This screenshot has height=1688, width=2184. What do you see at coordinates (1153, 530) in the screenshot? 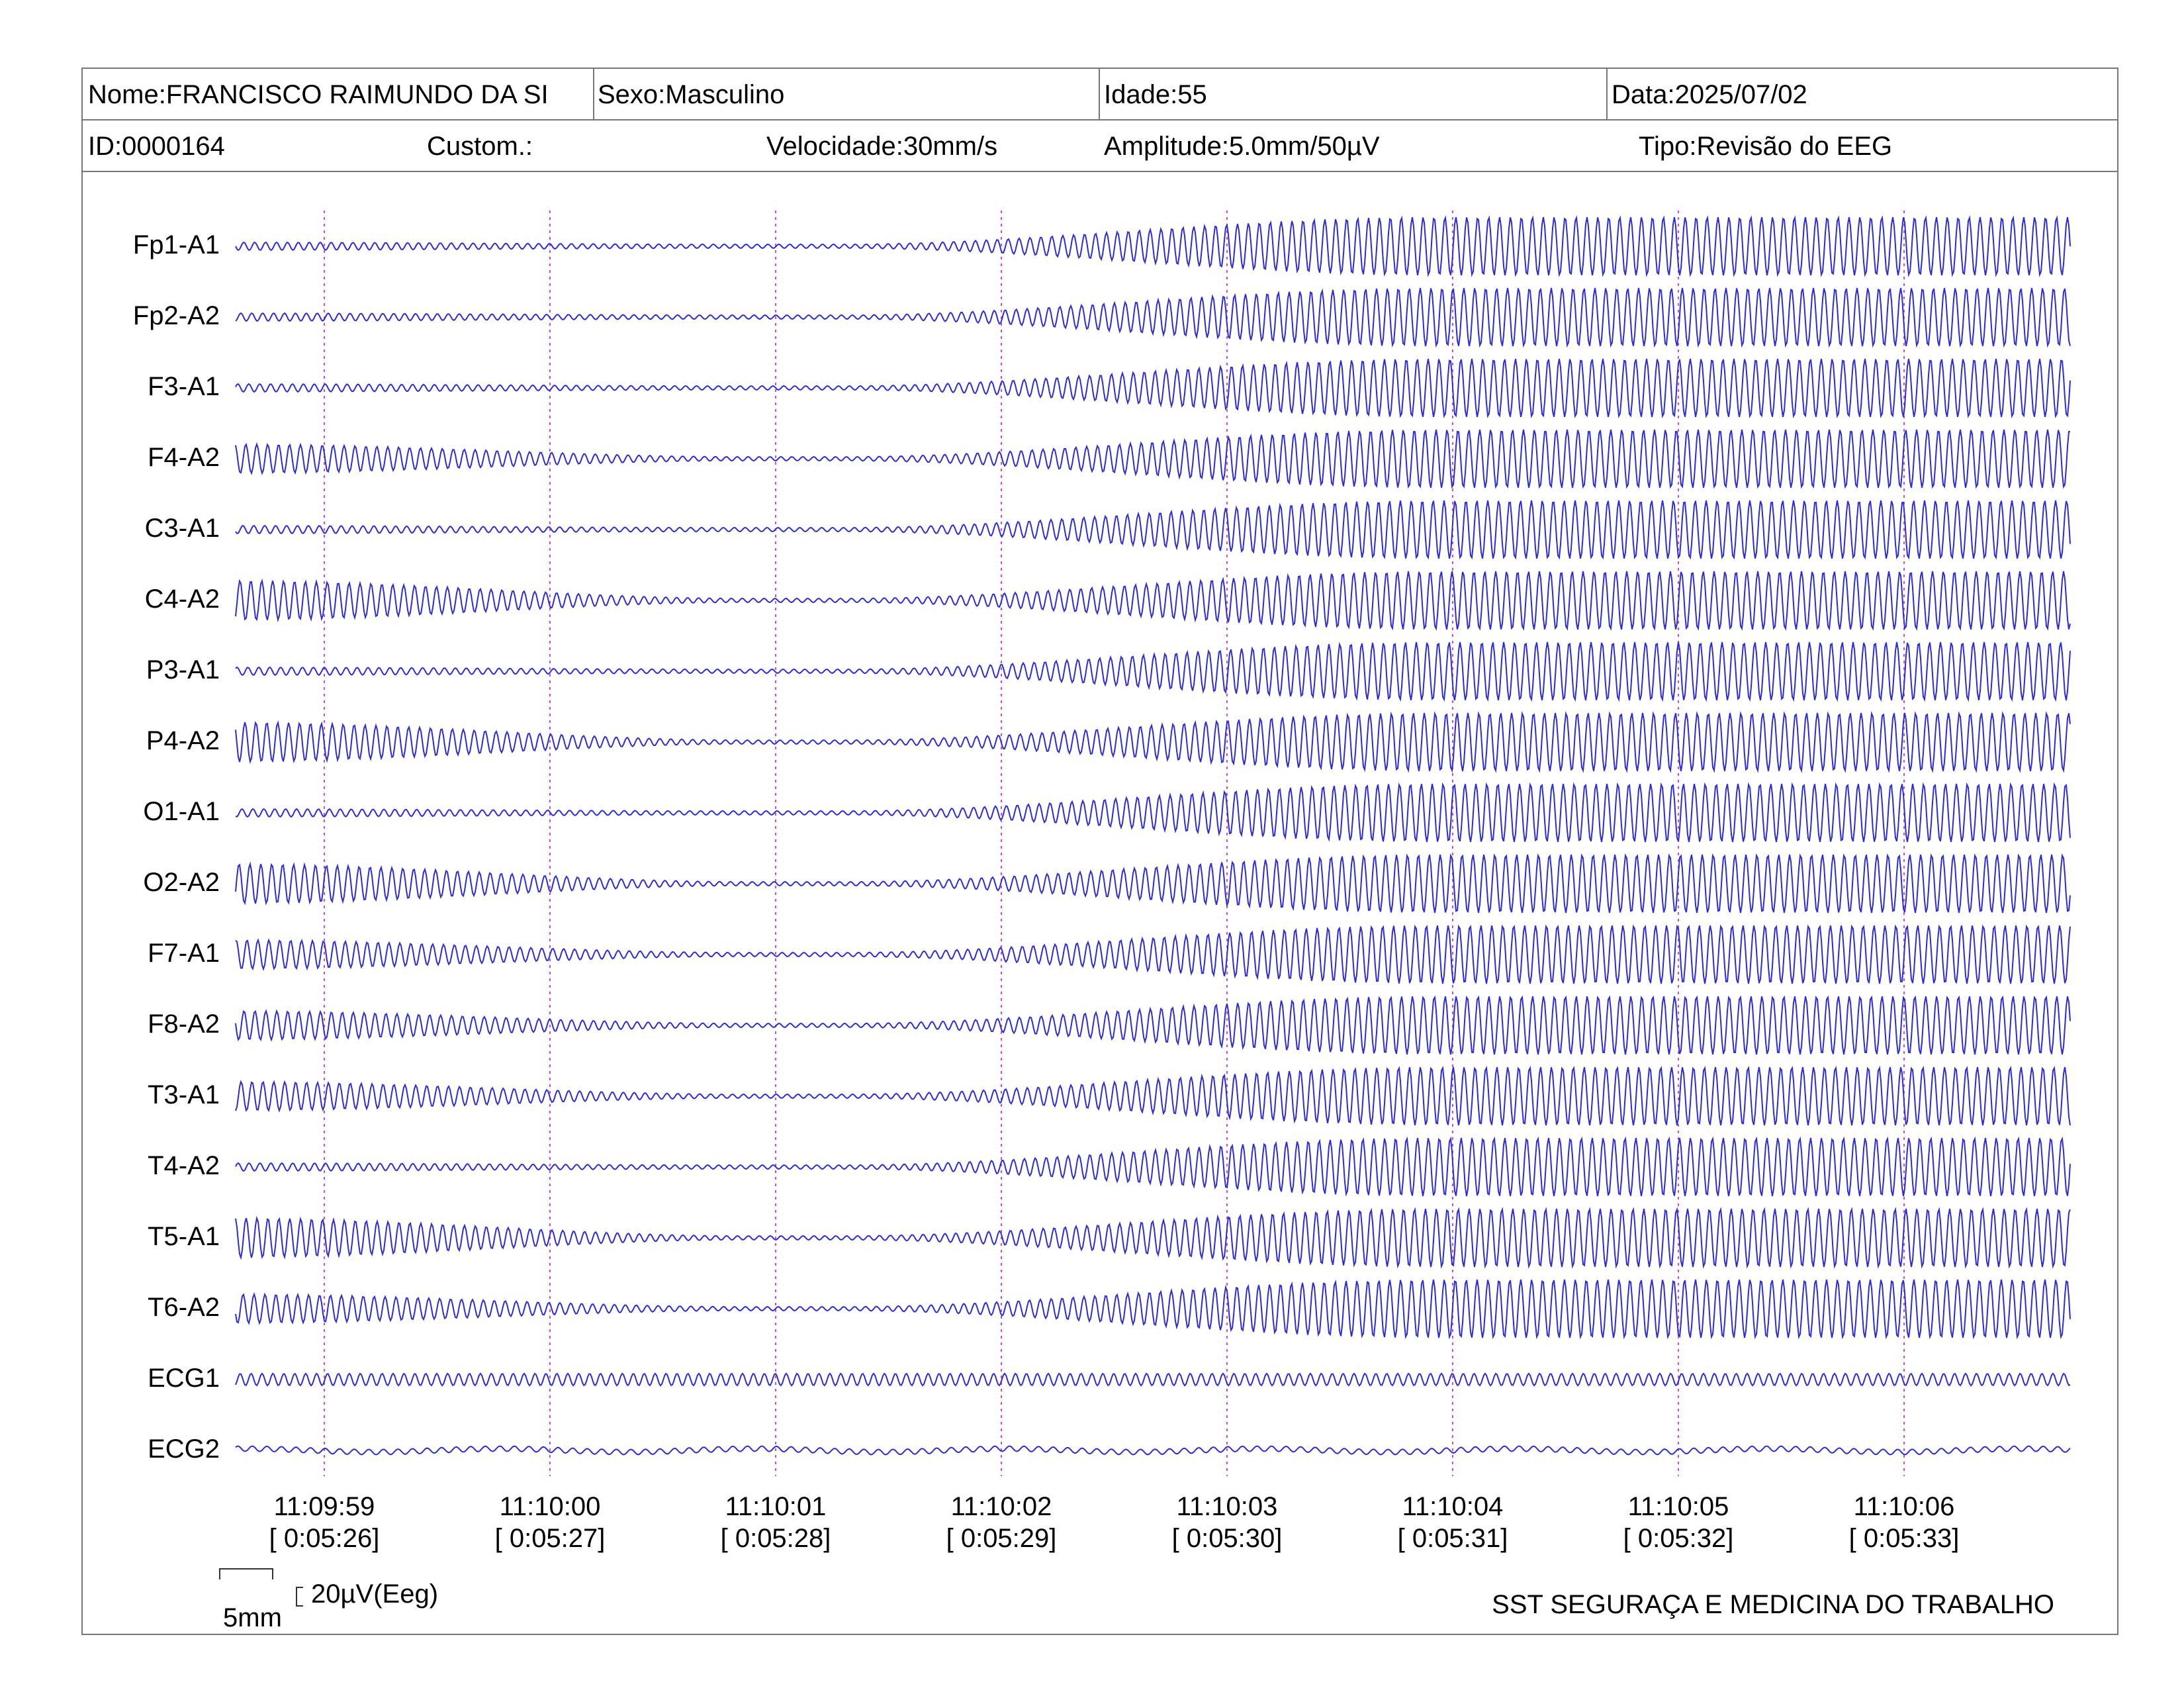
I see `trace-c3-a1` at bounding box center [1153, 530].